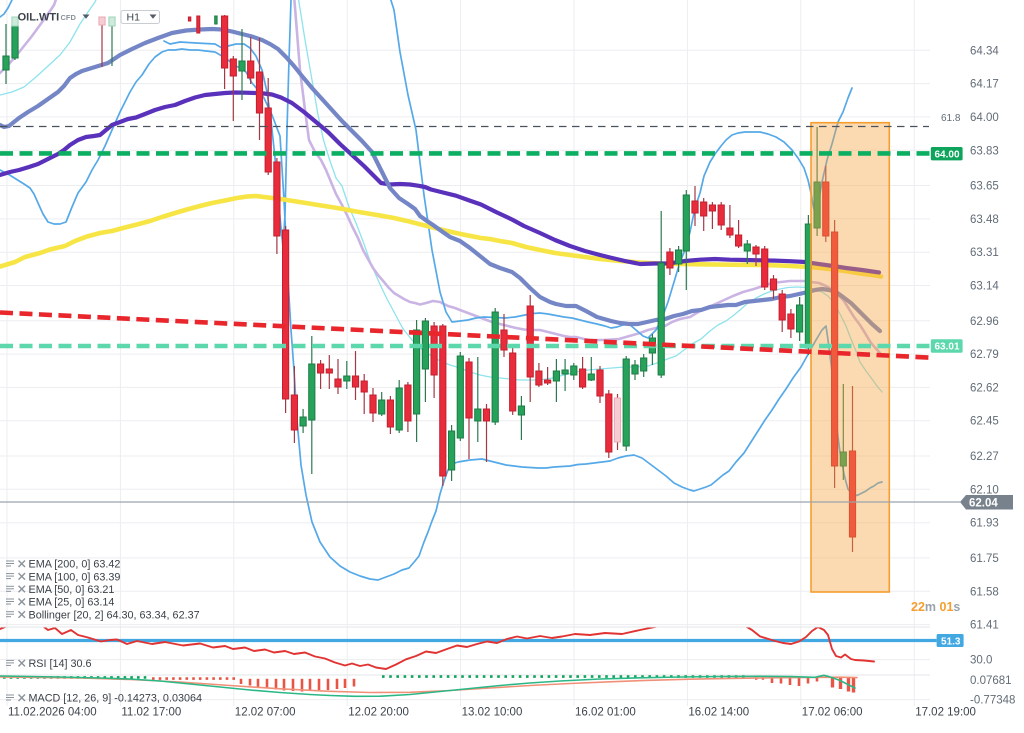 The image size is (1024, 733). What do you see at coordinates (984, 388) in the screenshot?
I see `svg-text: 62.62` at bounding box center [984, 388].